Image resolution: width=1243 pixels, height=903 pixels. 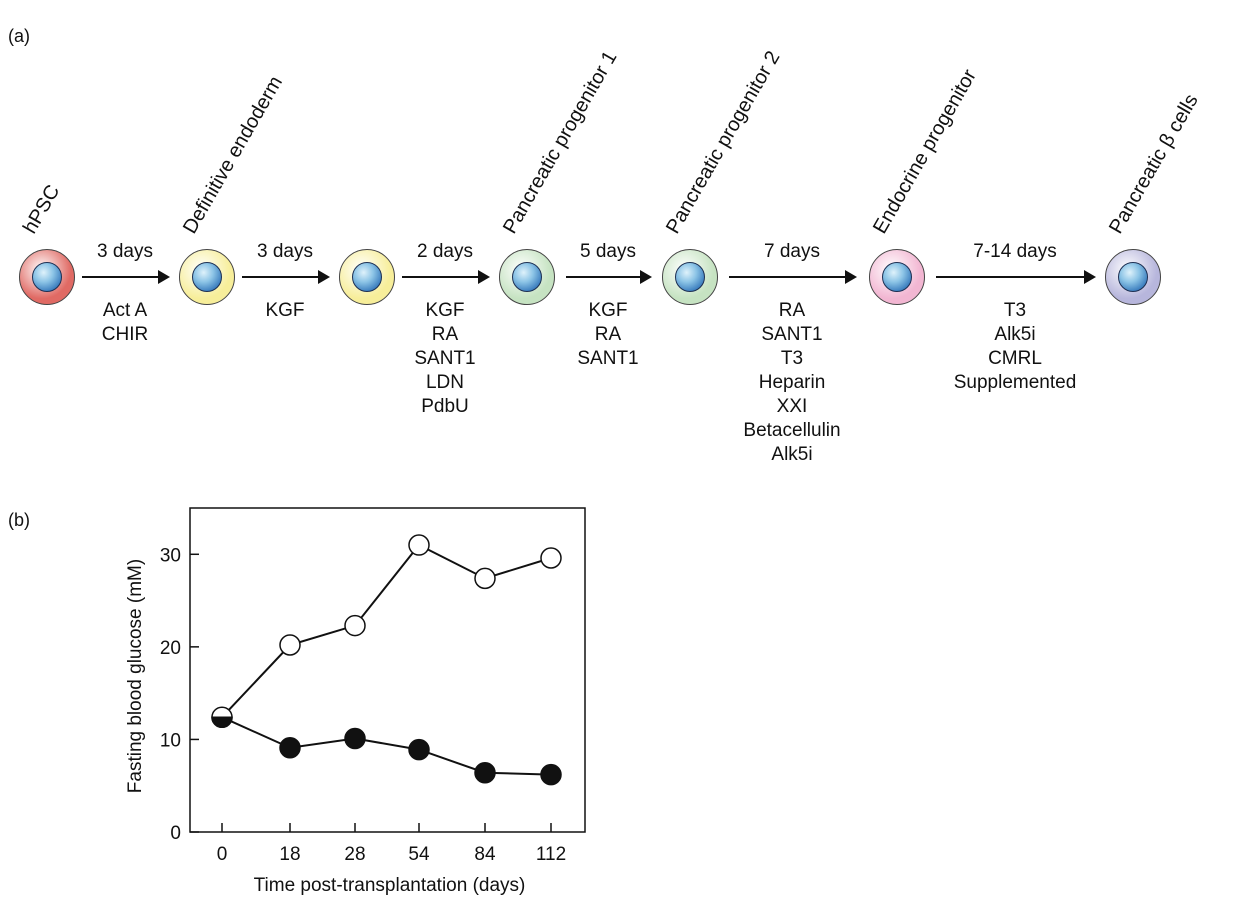 I want to click on series-line-filled-circle, so click(x=386, y=746).